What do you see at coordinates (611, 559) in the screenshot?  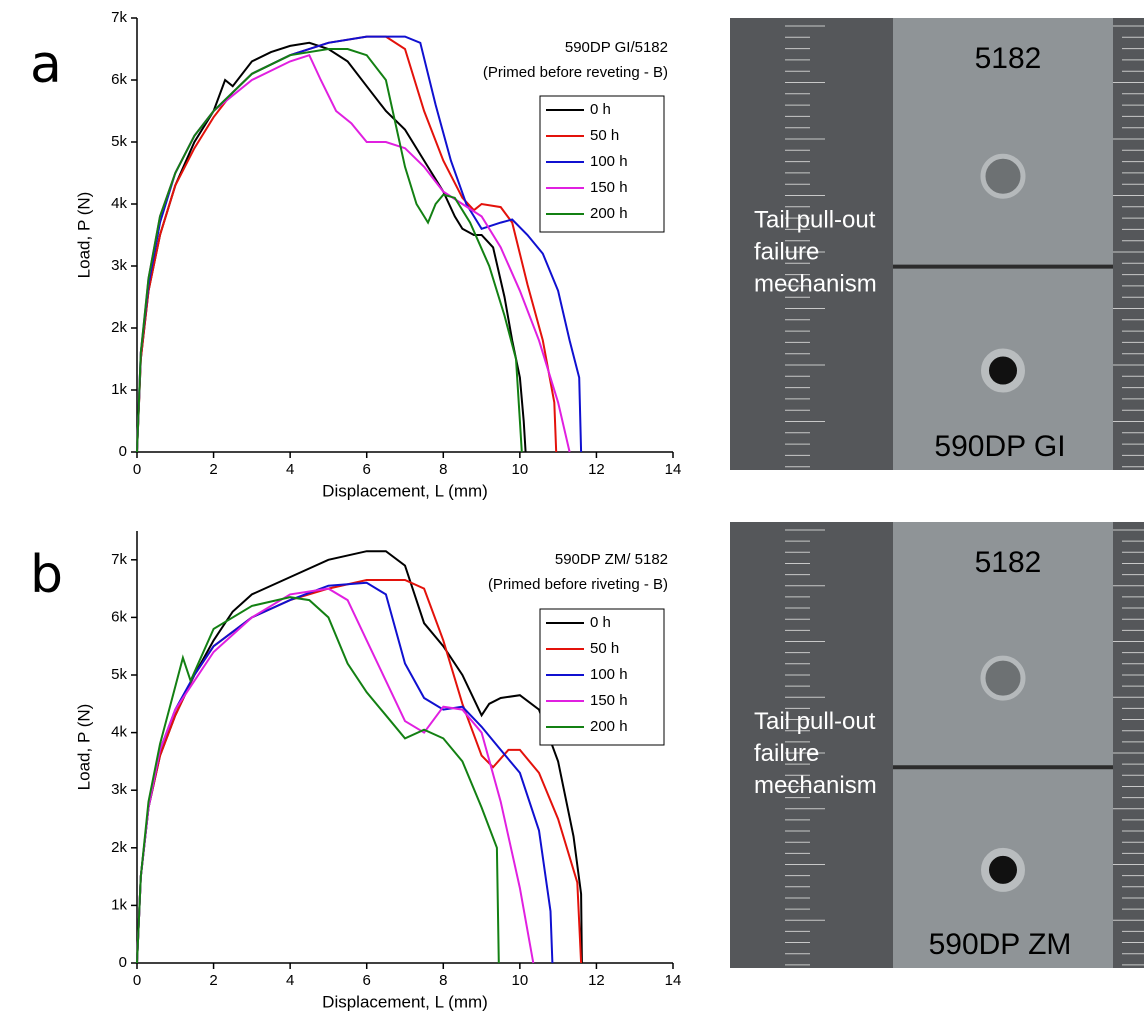 I see `annotation: 590DP ZM/ 5182` at bounding box center [611, 559].